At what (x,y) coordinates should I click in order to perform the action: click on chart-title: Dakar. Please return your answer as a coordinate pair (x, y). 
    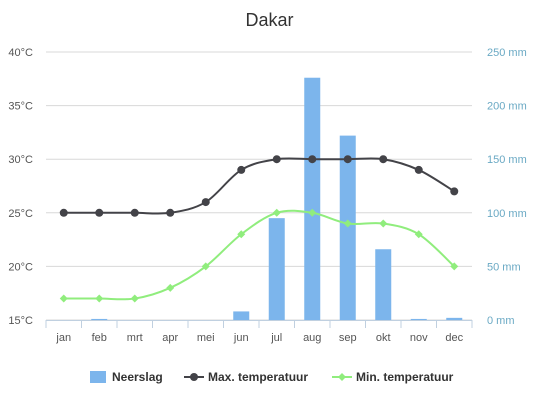
    Looking at the image, I should click on (269, 20).